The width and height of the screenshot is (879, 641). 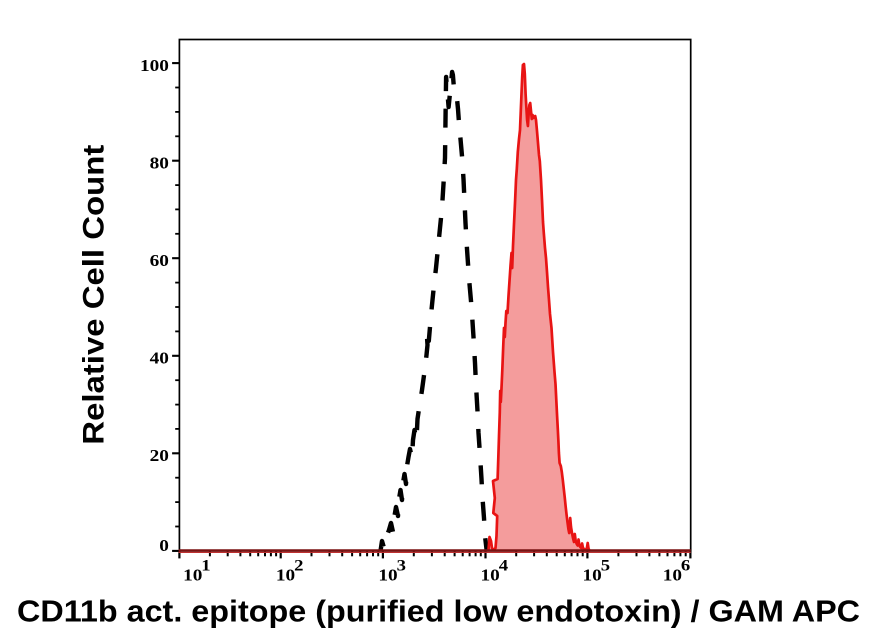 What do you see at coordinates (164, 545) in the screenshot?
I see `svg-text: 0` at bounding box center [164, 545].